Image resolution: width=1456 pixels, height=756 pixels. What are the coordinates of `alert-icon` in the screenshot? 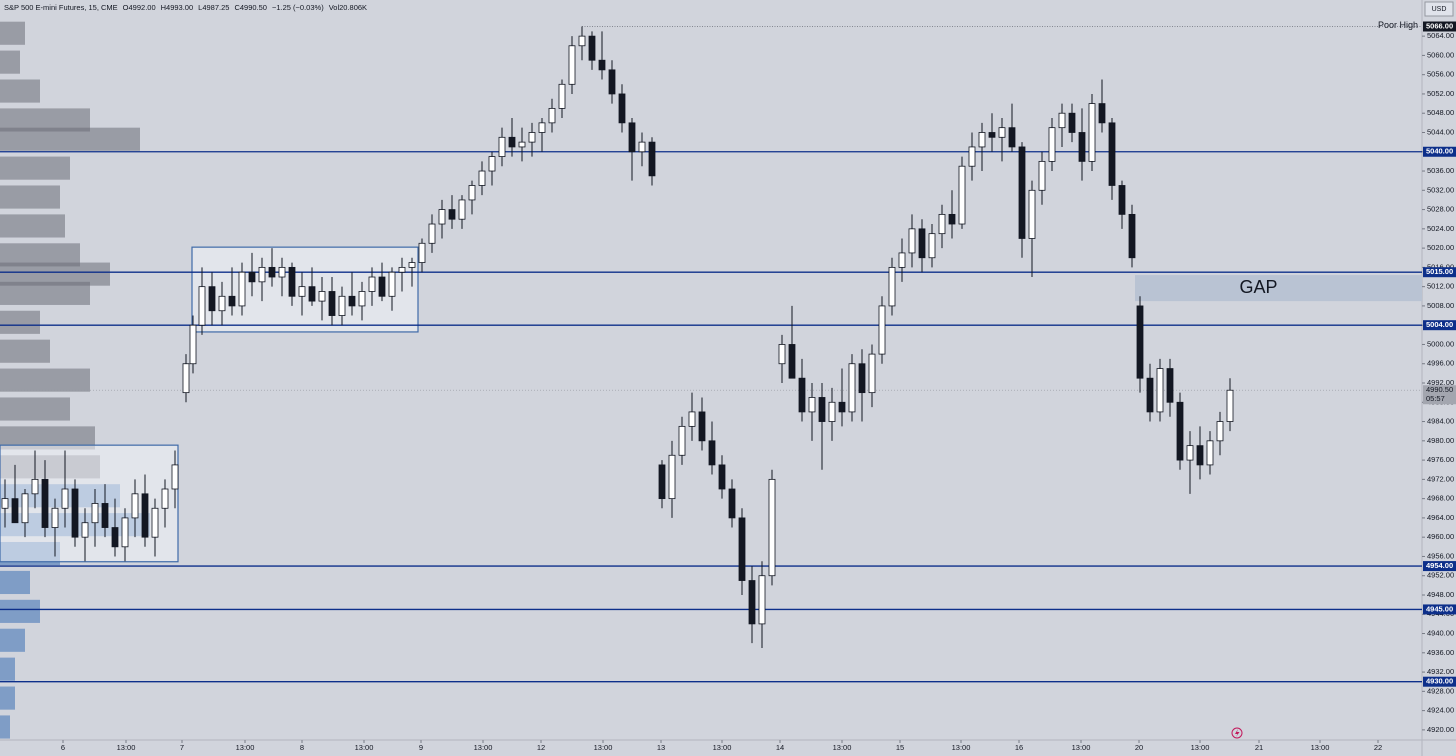 It's located at (1237, 733).